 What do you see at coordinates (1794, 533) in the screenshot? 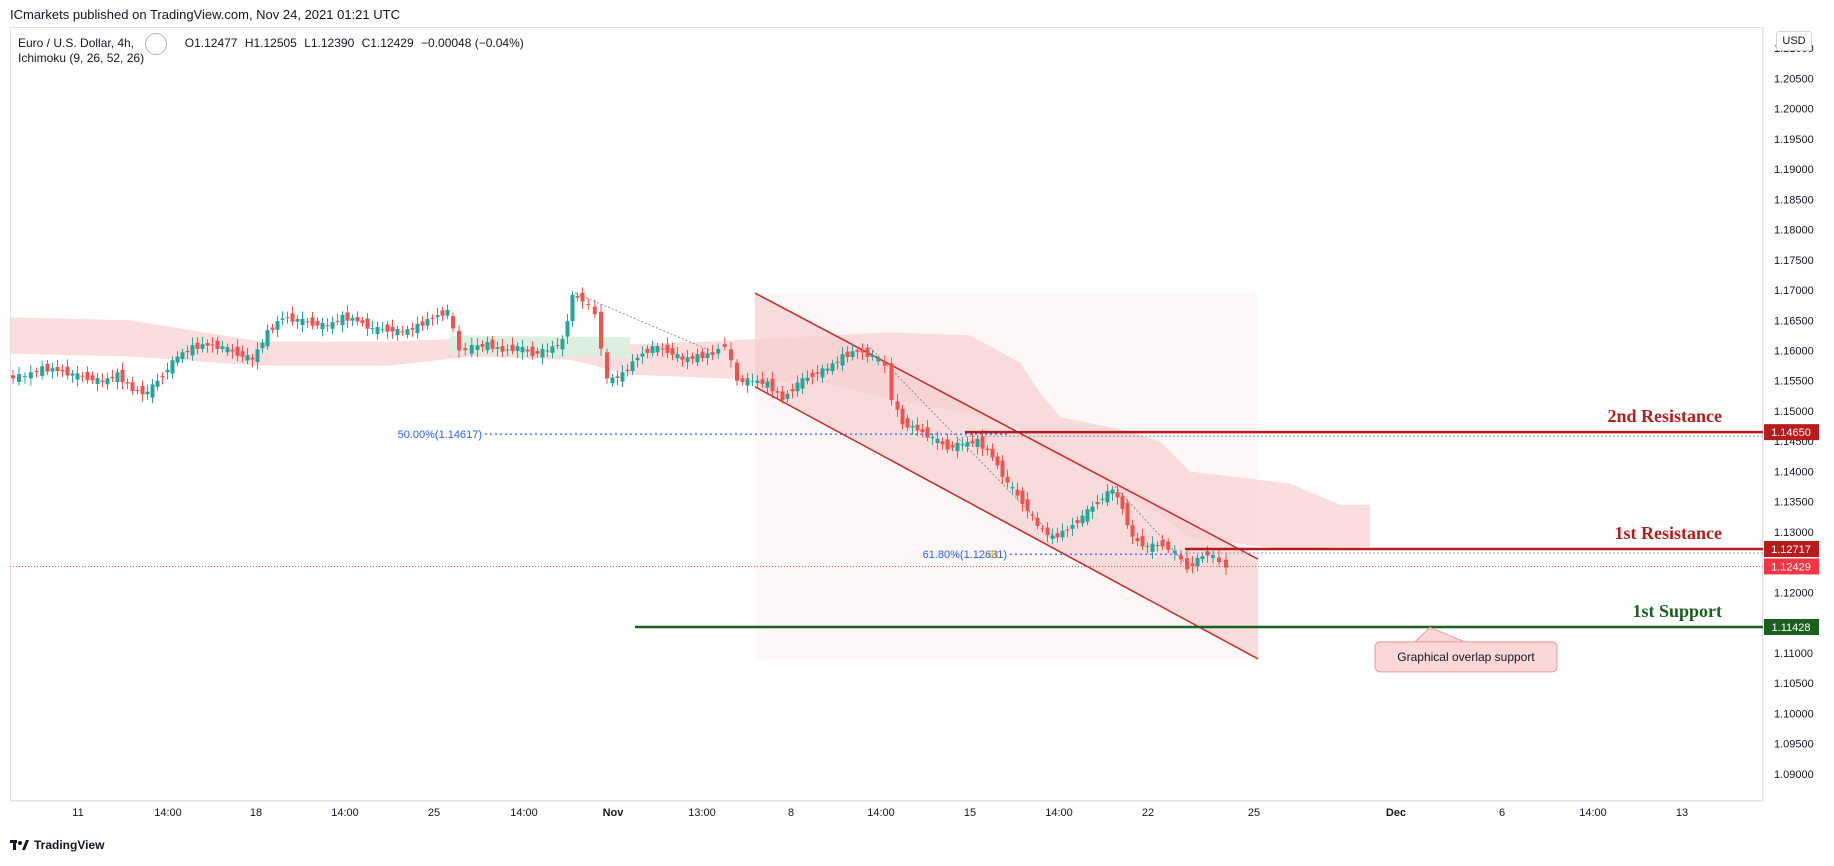
I see `price-tick-label: 1.13000` at bounding box center [1794, 533].